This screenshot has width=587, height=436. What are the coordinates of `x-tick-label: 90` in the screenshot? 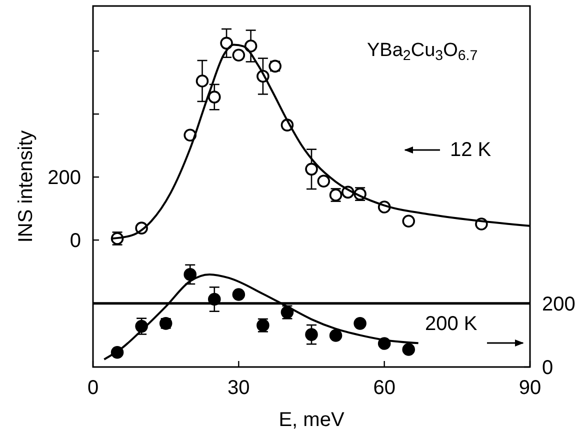 It's located at (530, 388).